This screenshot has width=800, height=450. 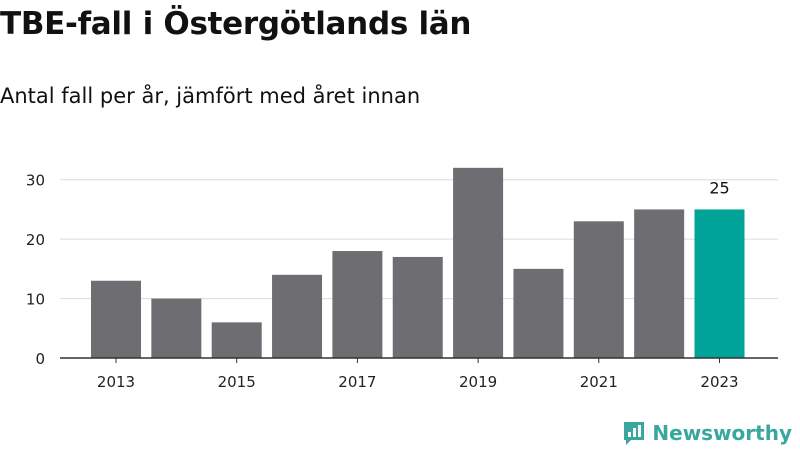 I want to click on bar-2016, so click(x=297, y=316).